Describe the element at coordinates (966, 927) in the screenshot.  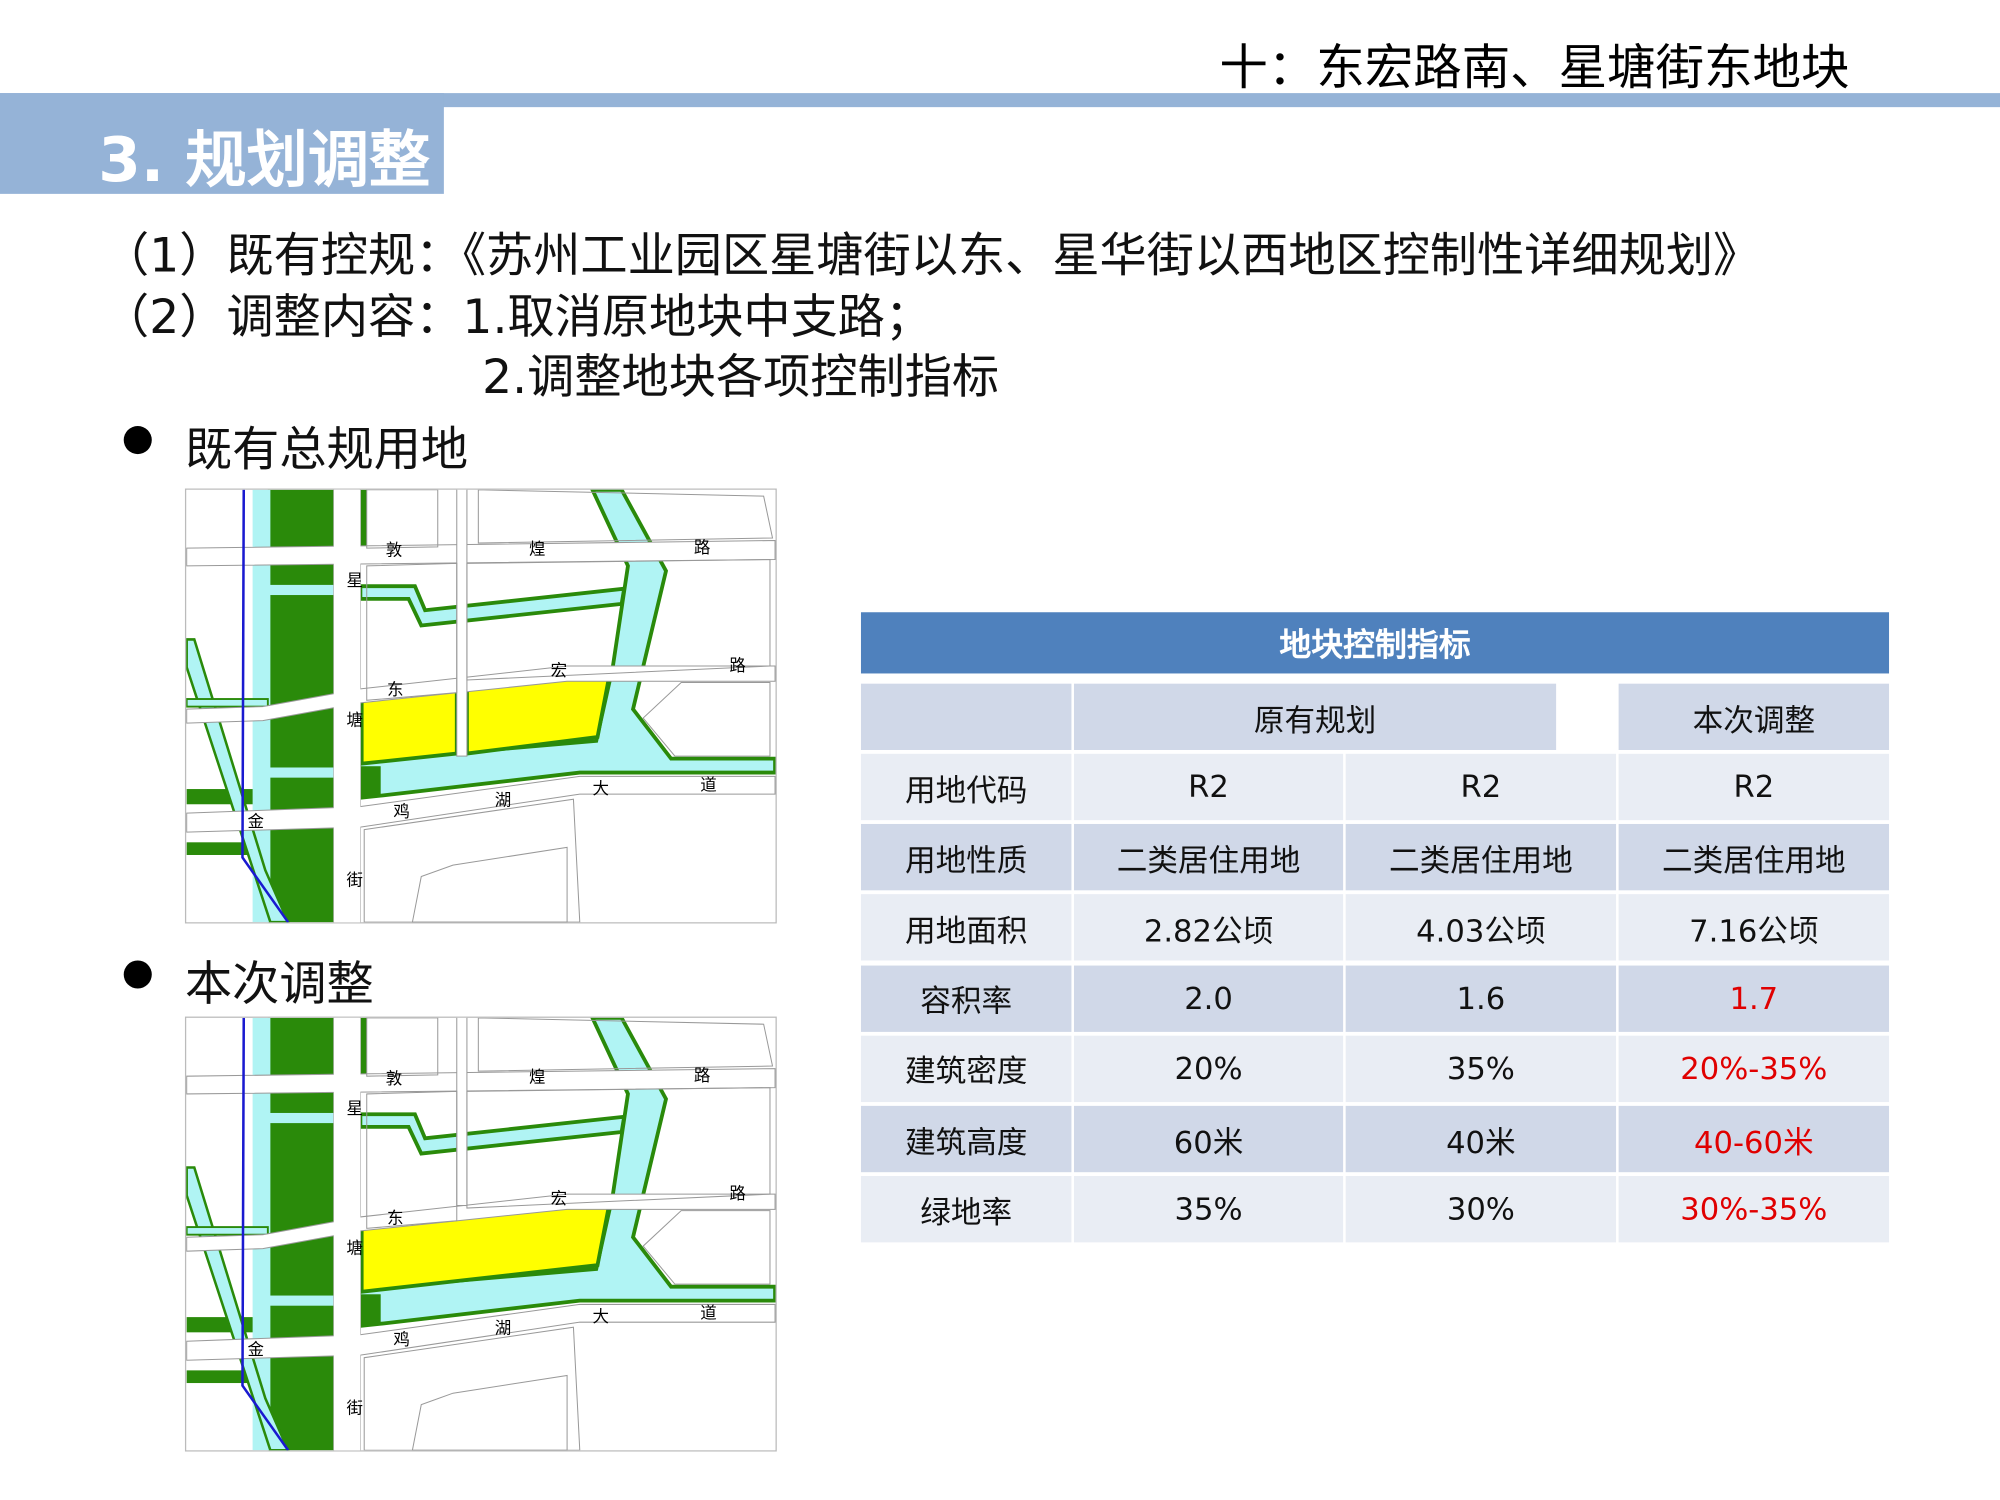
I see `row-label: 用地面积` at that location.